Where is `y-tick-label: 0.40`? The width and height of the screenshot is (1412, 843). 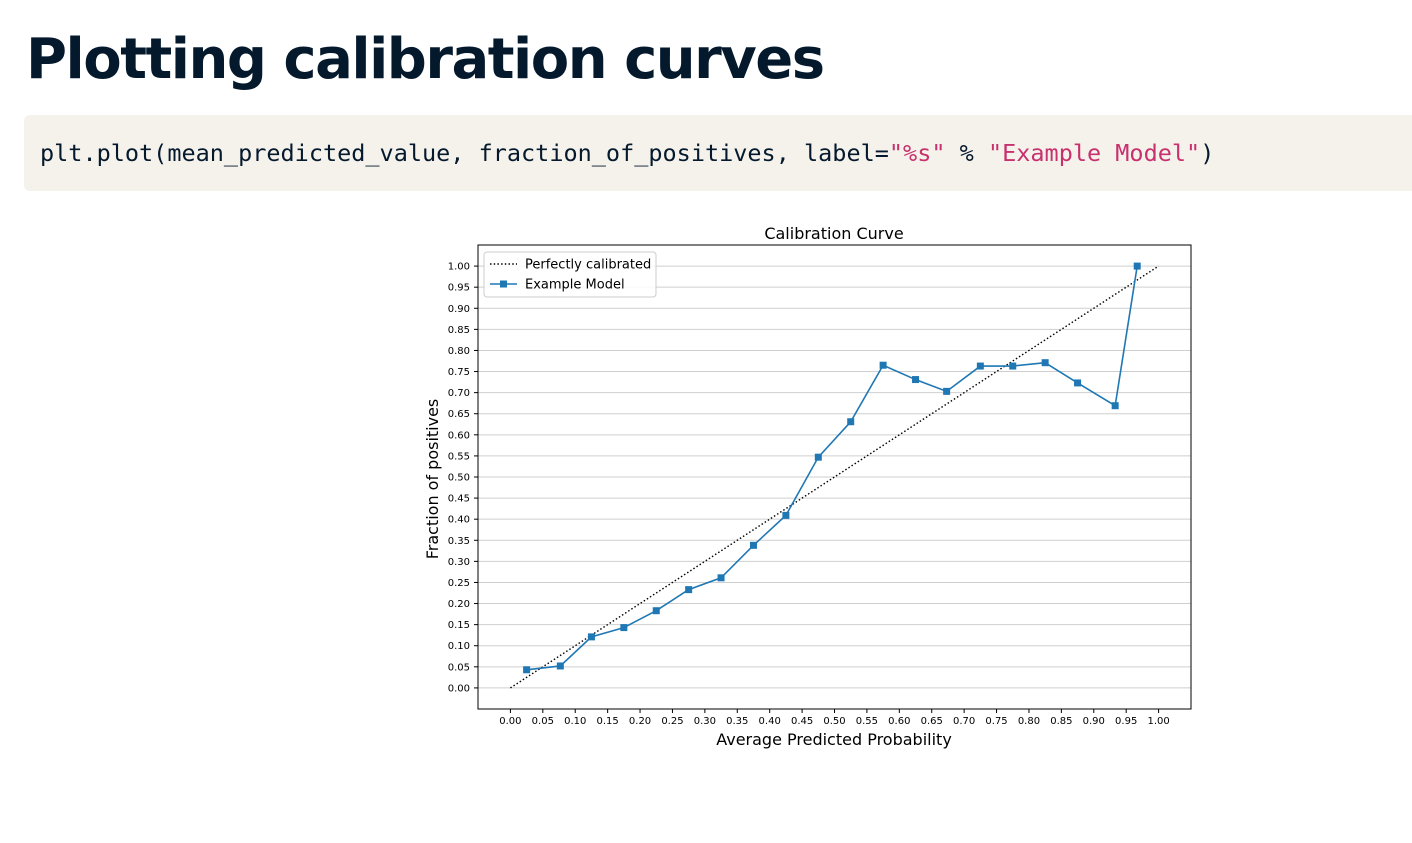
y-tick-label: 0.40 is located at coordinates (459, 520).